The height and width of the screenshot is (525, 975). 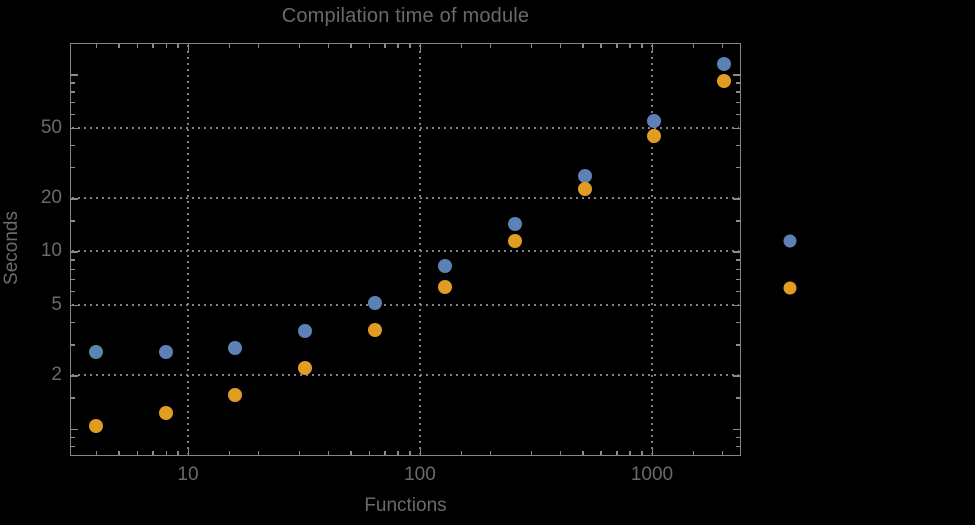 I want to click on y-tick-label: 5, so click(x=56, y=304).